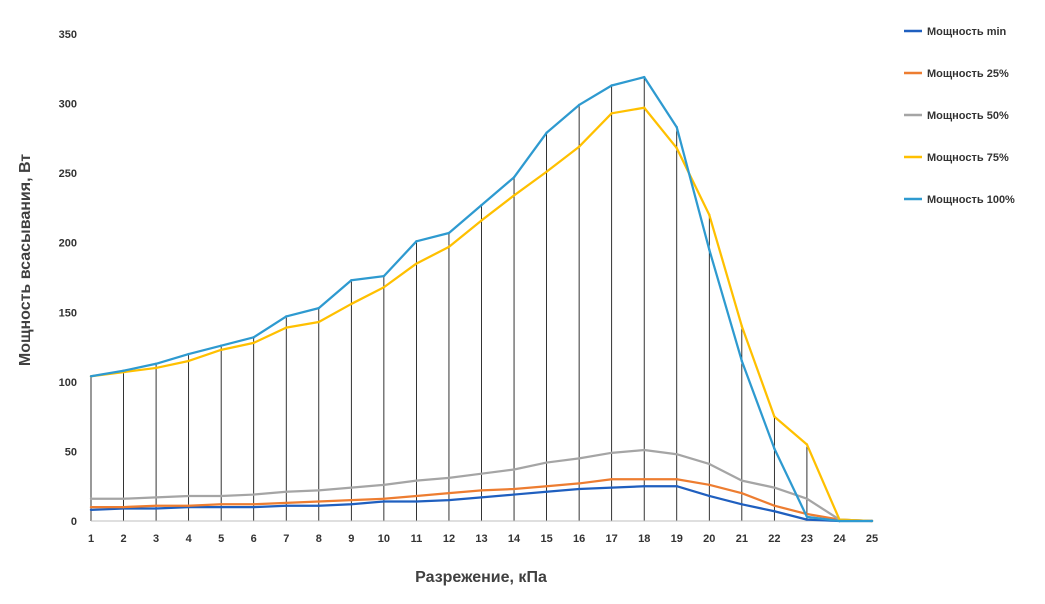  What do you see at coordinates (351, 539) in the screenshot?
I see `x-tick-label: 9` at bounding box center [351, 539].